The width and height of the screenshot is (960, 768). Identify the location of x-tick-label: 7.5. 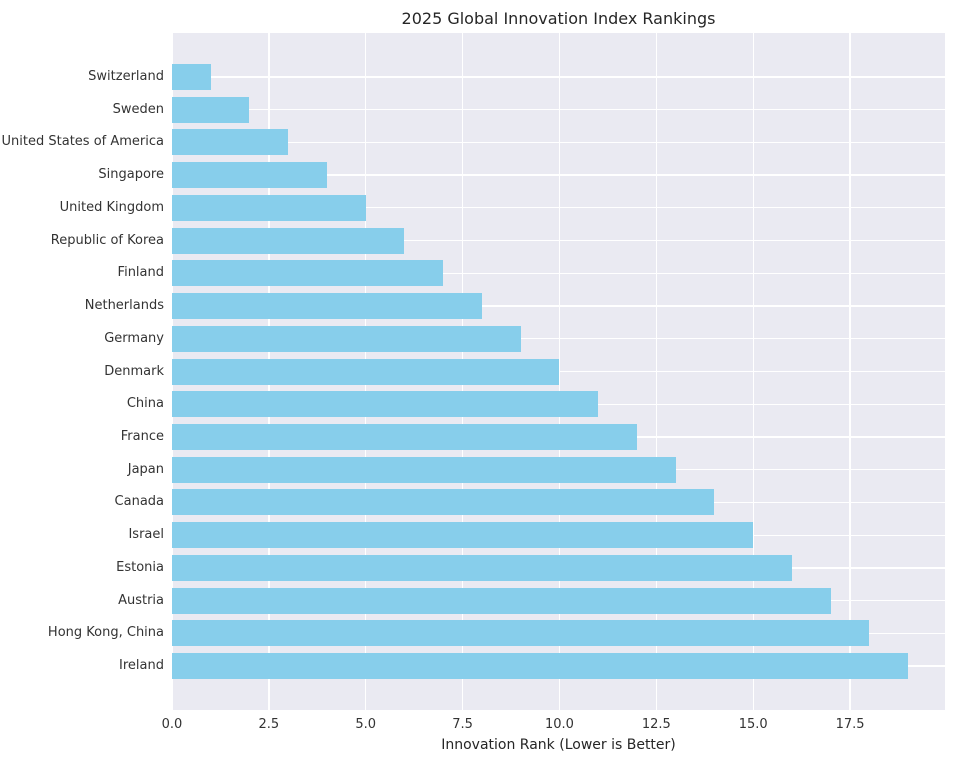
(462, 724).